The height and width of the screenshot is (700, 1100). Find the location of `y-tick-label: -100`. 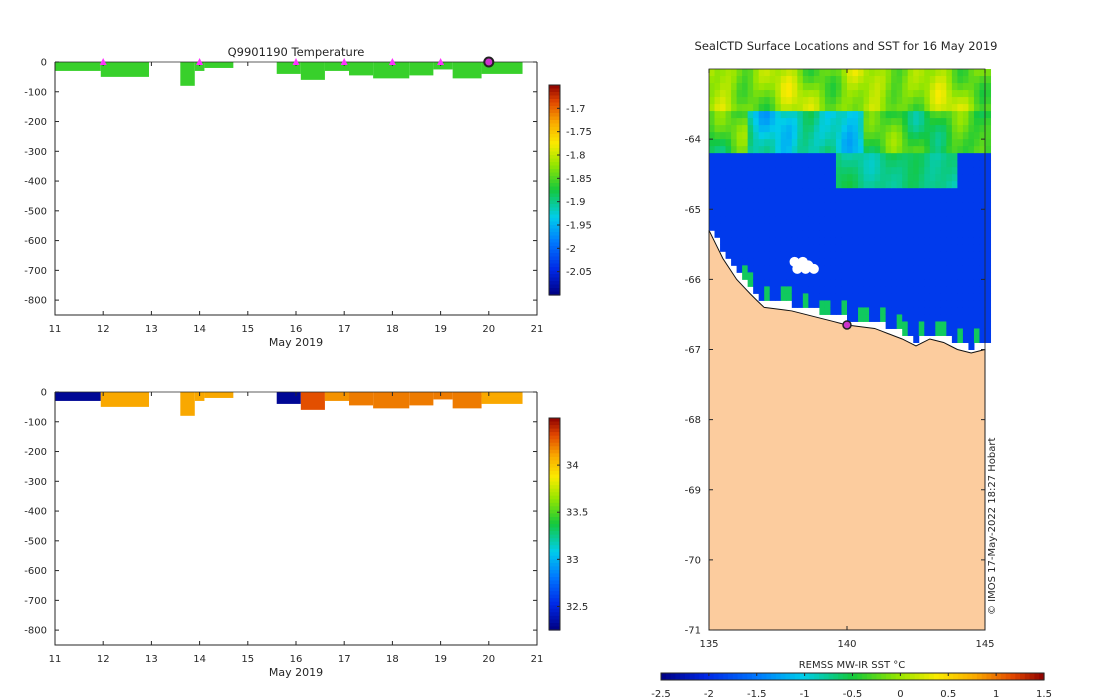

y-tick-label: -100 is located at coordinates (35, 92).